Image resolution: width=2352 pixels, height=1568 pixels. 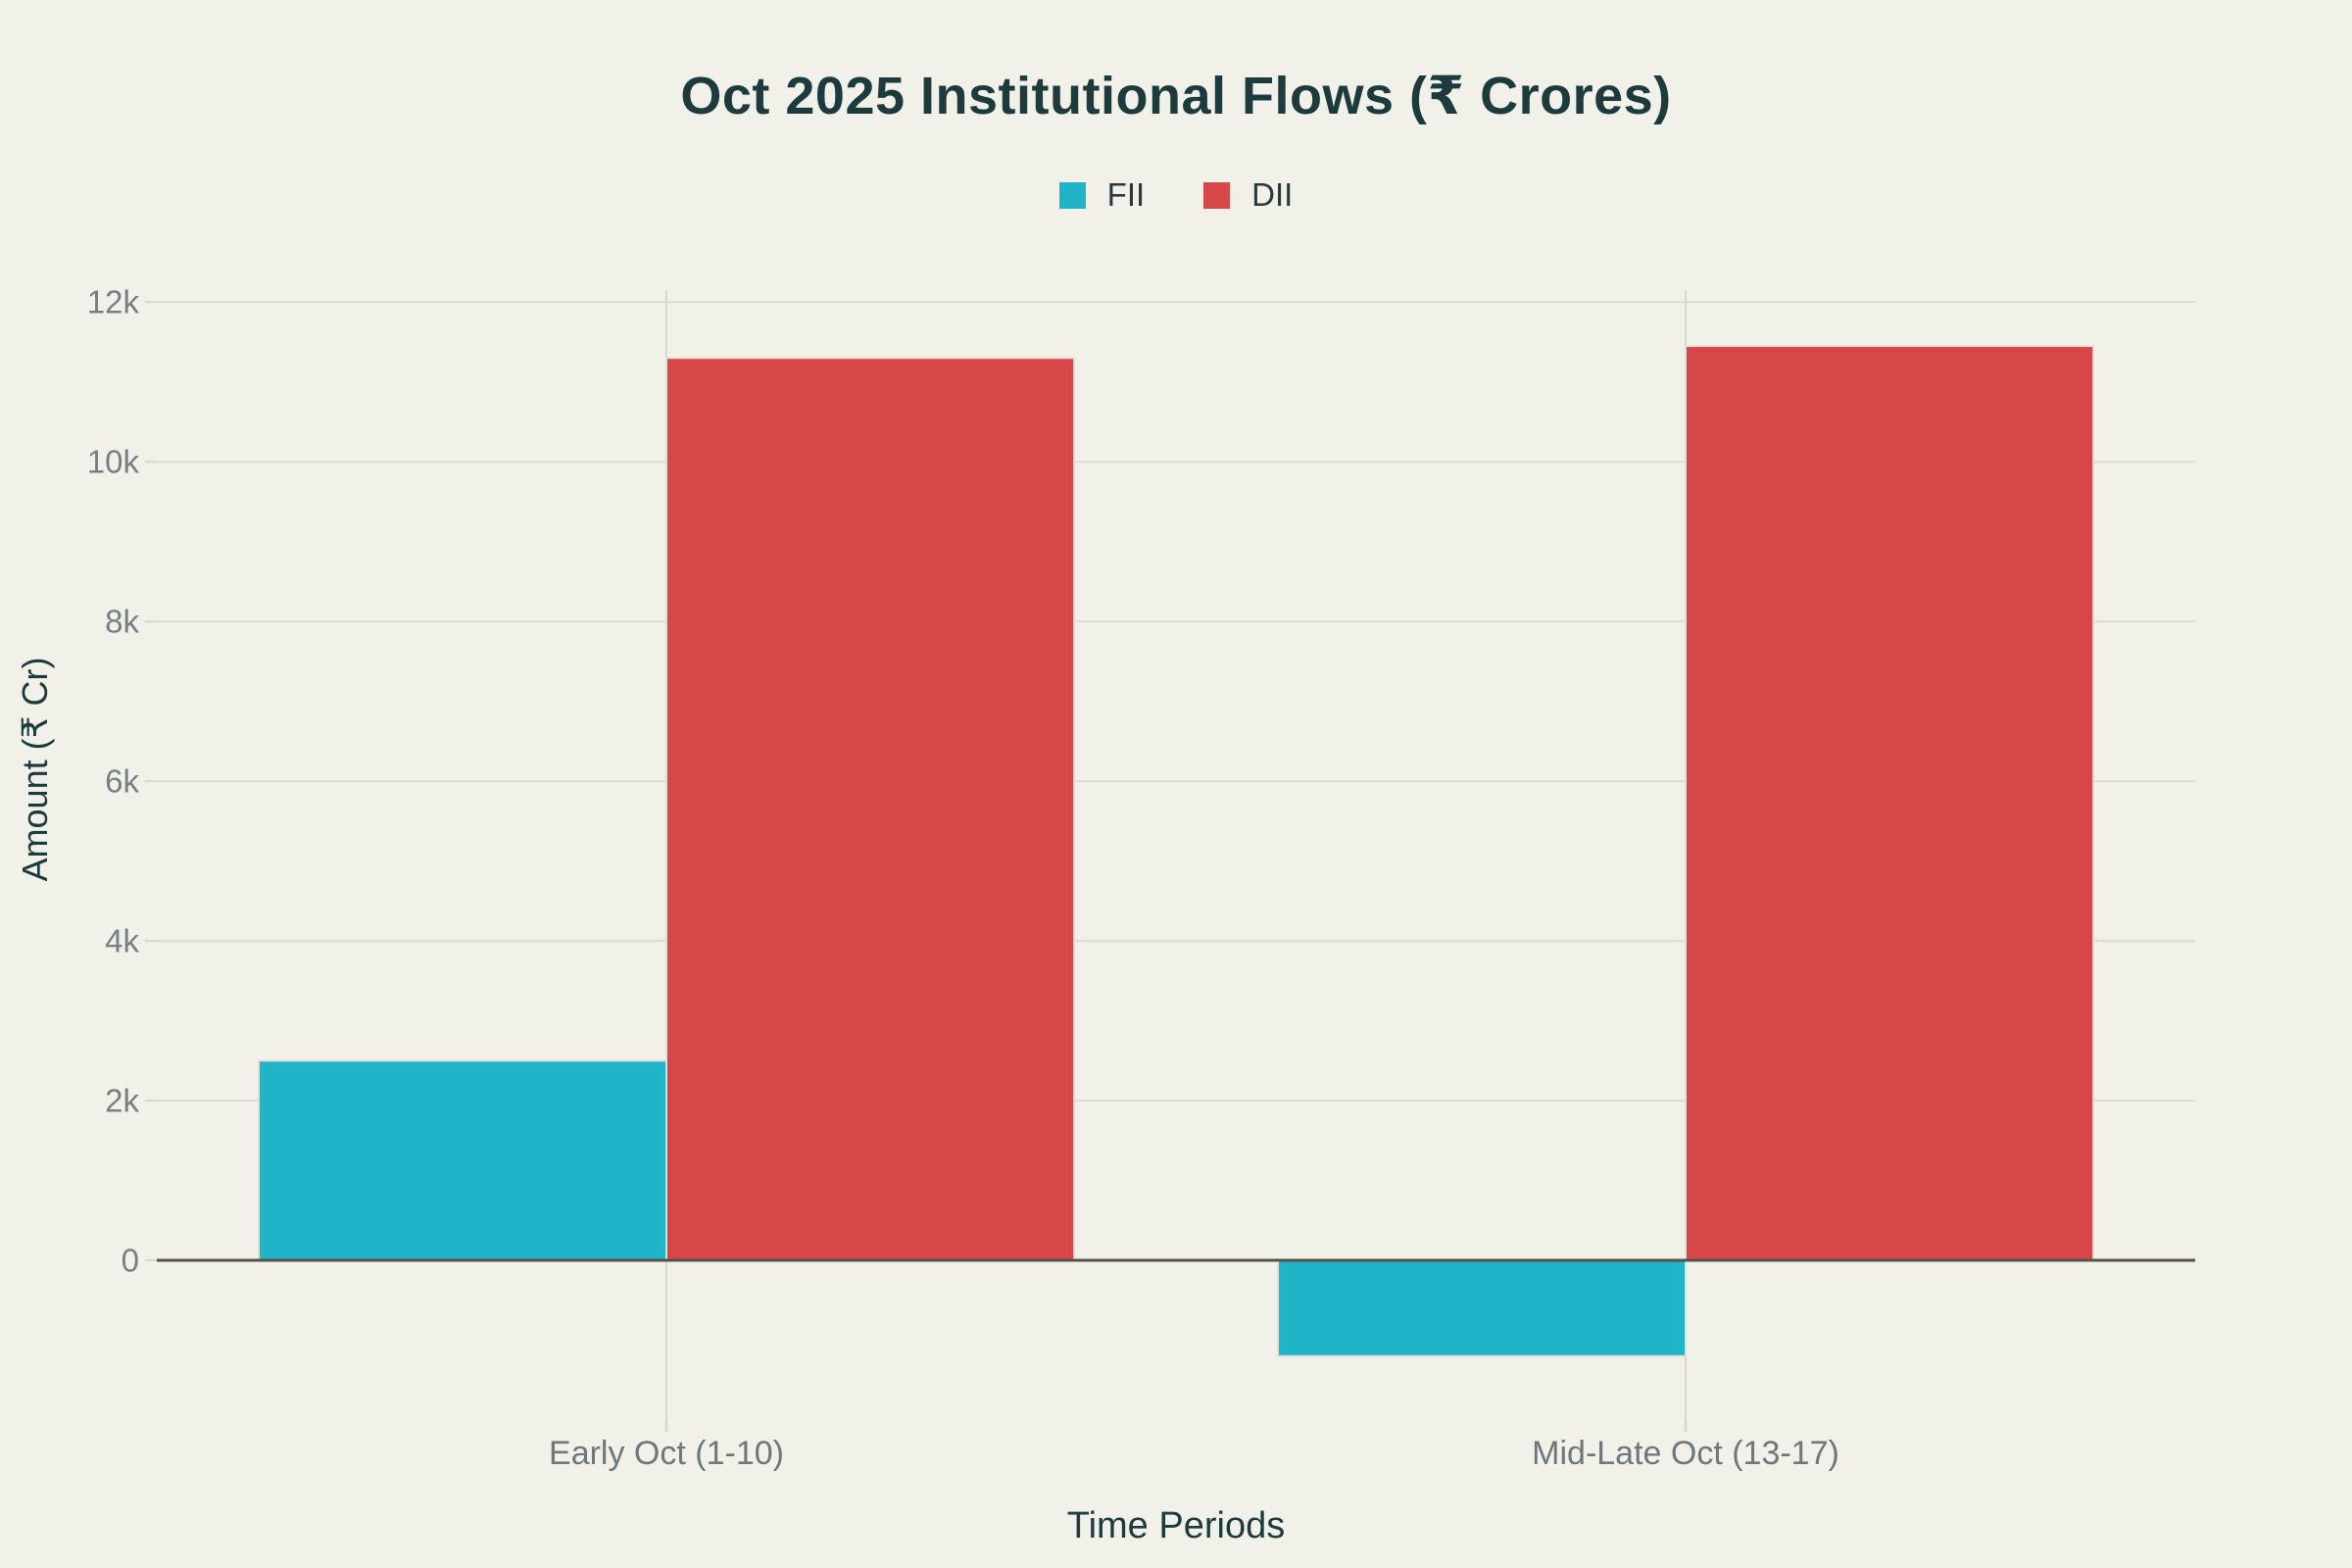 What do you see at coordinates (1176, 195) in the screenshot?
I see `legend: FII DII` at bounding box center [1176, 195].